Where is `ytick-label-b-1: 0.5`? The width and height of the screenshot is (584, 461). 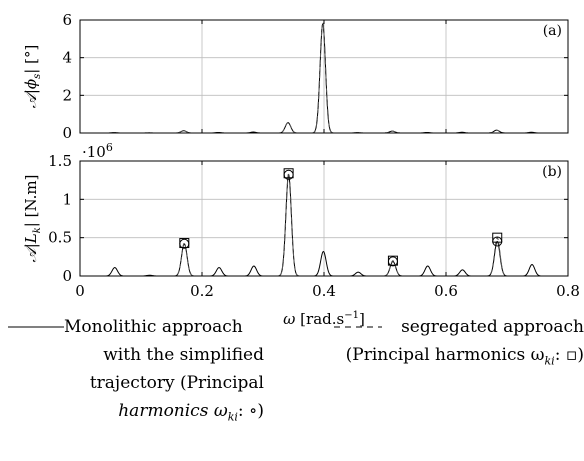
ytick-label-b-1: 0.5 is located at coordinates (60, 238).